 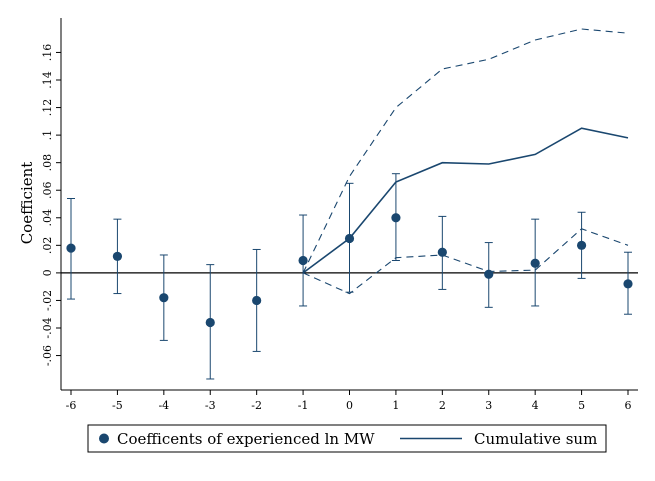 I want to click on y-tick-label: 0, so click(x=47, y=272).